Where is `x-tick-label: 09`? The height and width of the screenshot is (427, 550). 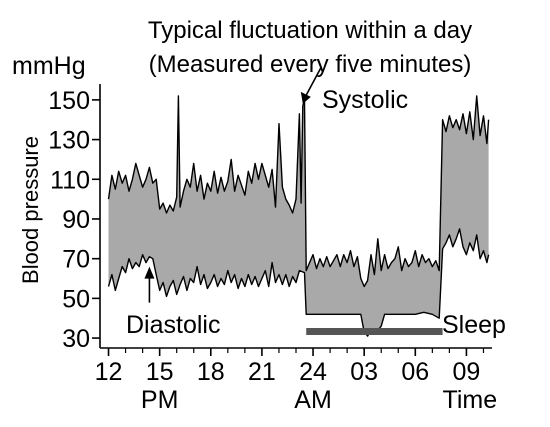
x-tick-label: 09 is located at coordinates (467, 372).